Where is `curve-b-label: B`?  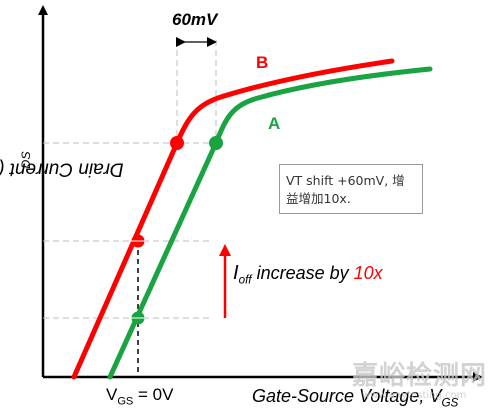
curve-b-label: B is located at coordinates (262, 62).